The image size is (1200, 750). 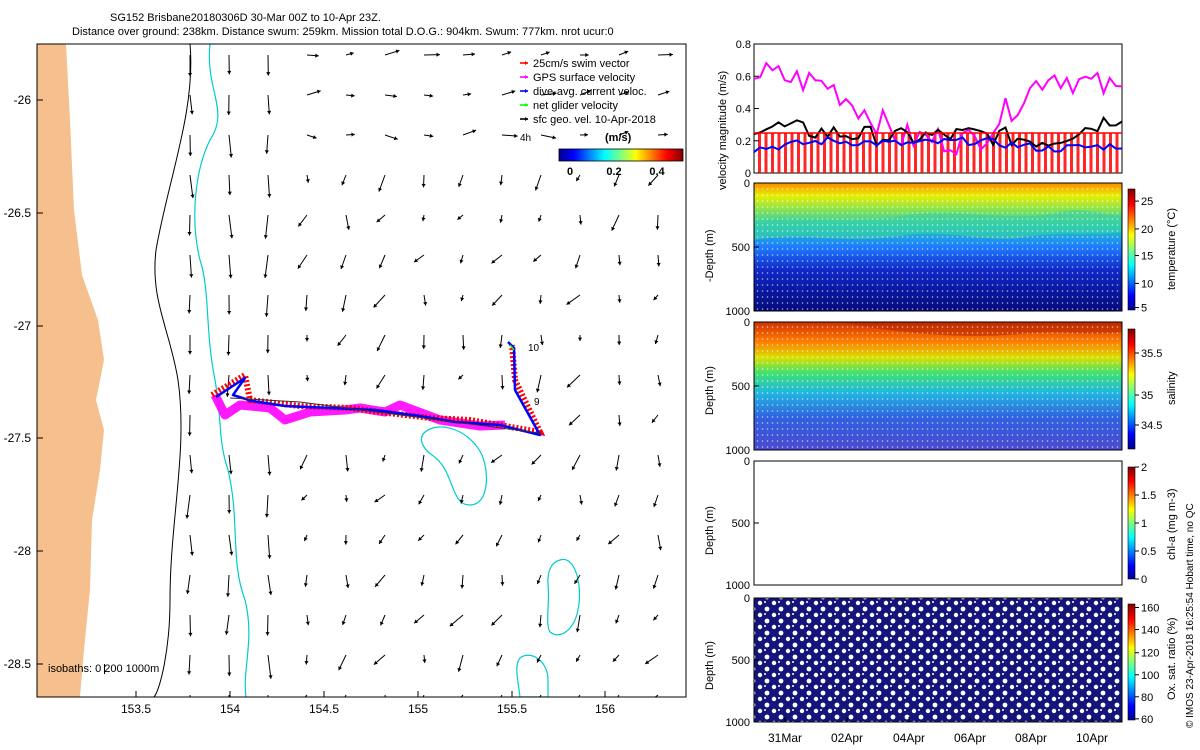 What do you see at coordinates (1147, 230) in the screenshot?
I see `temperature-cbar-tick-label: 20` at bounding box center [1147, 230].